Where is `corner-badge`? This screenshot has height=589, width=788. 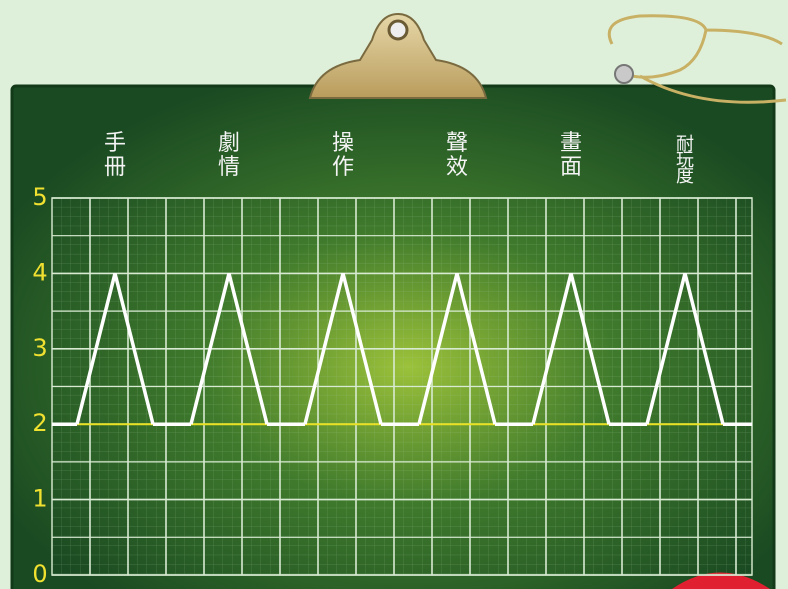
corner-badge is located at coordinates (721, 580).